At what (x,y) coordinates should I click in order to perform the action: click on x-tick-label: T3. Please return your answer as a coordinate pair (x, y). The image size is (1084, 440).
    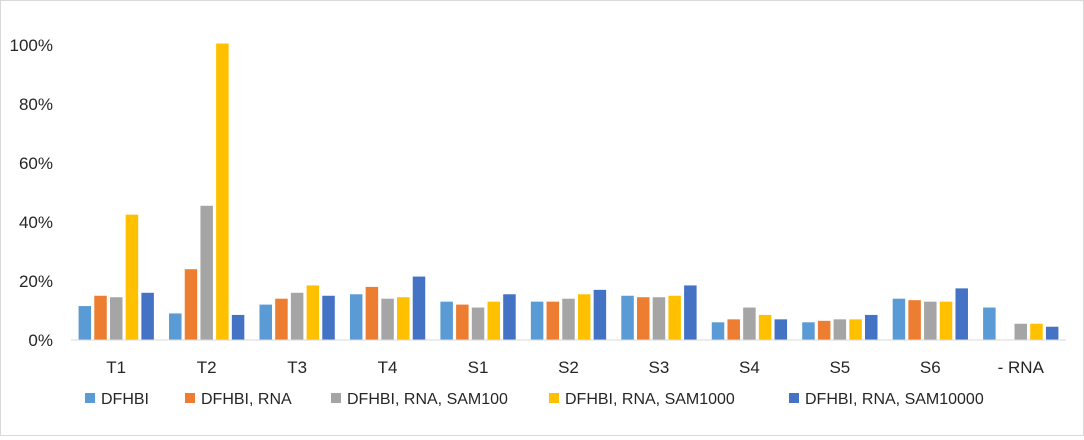
    Looking at the image, I should click on (297, 367).